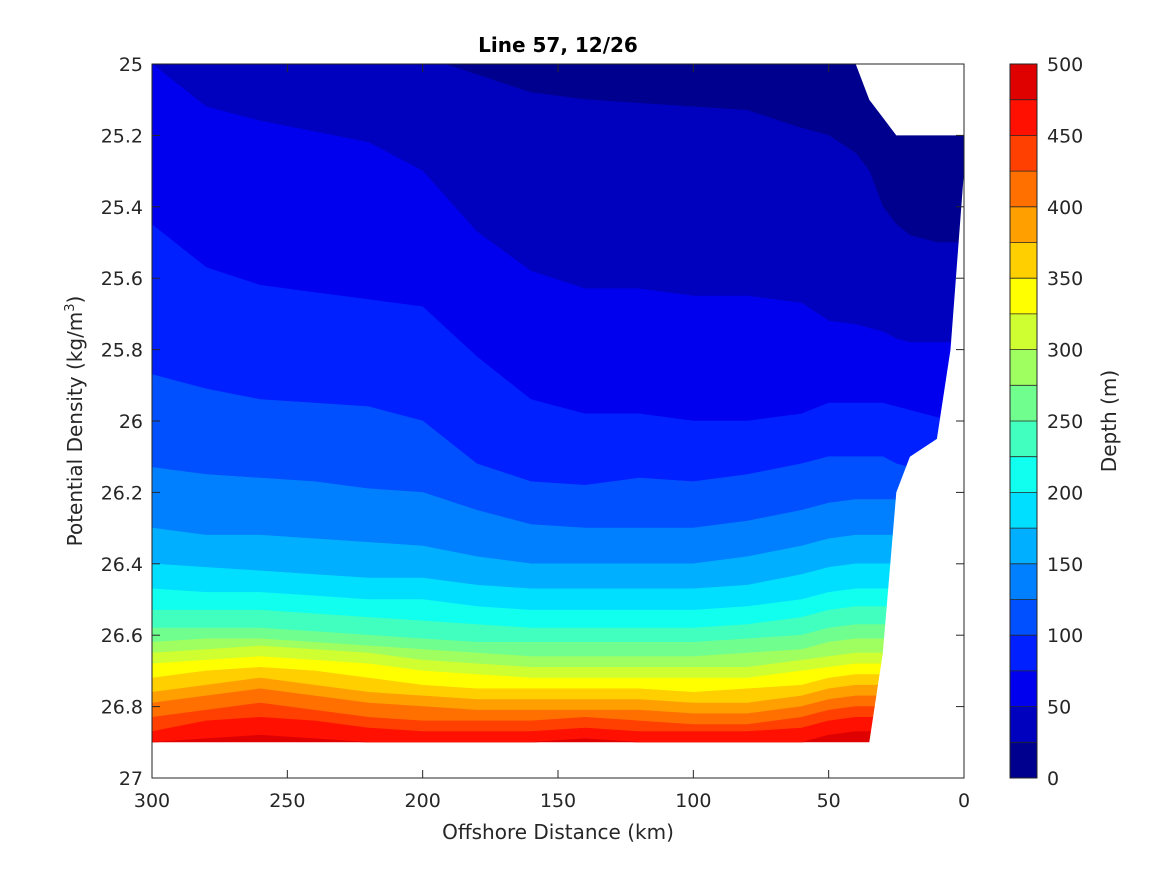  Describe the element at coordinates (558, 737) in the screenshot. I see `contour-band-475-500m` at that location.